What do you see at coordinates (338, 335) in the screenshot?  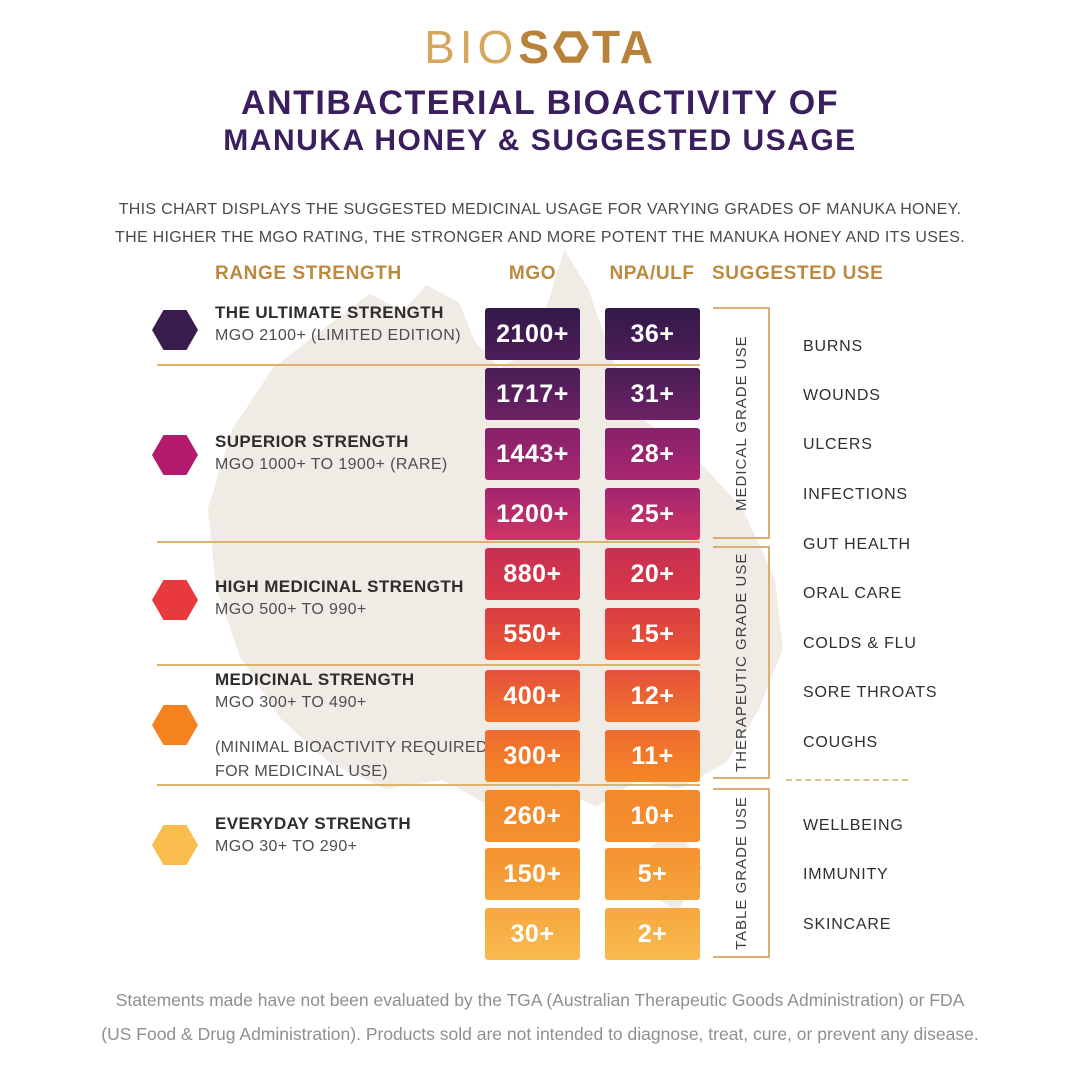 I see `ultimate-strength-range: MGO 2100+ (LIMITED EDITION)` at bounding box center [338, 335].